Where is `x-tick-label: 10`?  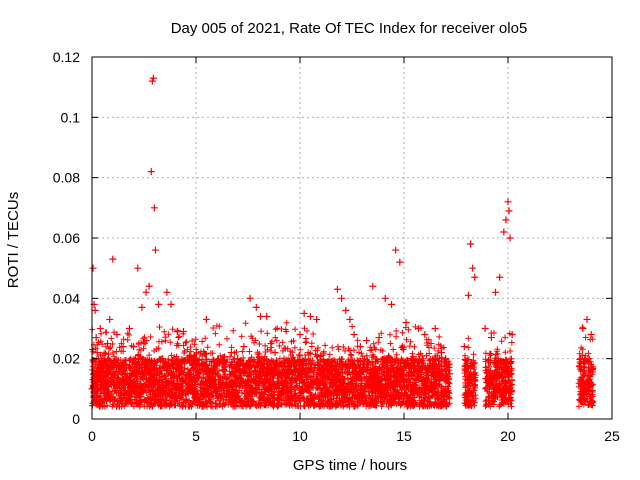
x-tick-label: 10 is located at coordinates (300, 436).